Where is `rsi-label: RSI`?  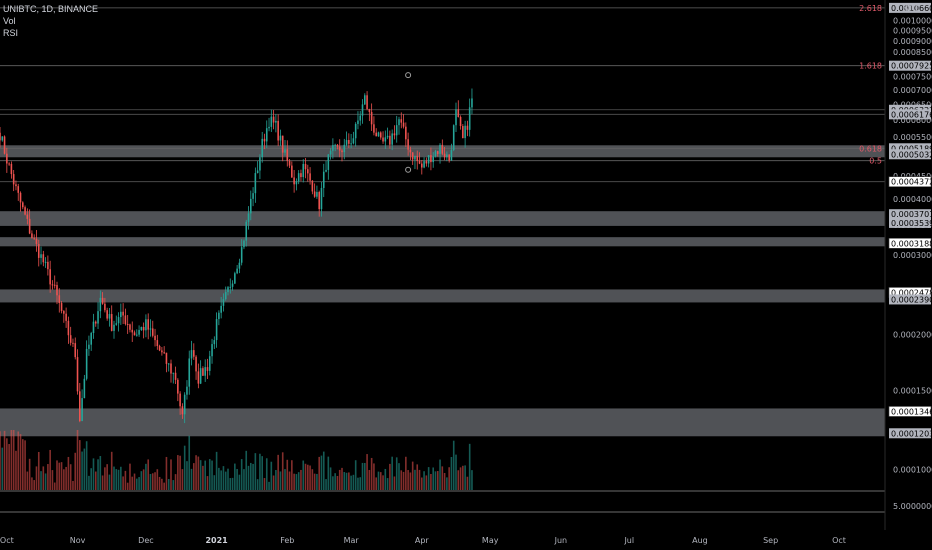
rsi-label: RSI is located at coordinates (11, 33).